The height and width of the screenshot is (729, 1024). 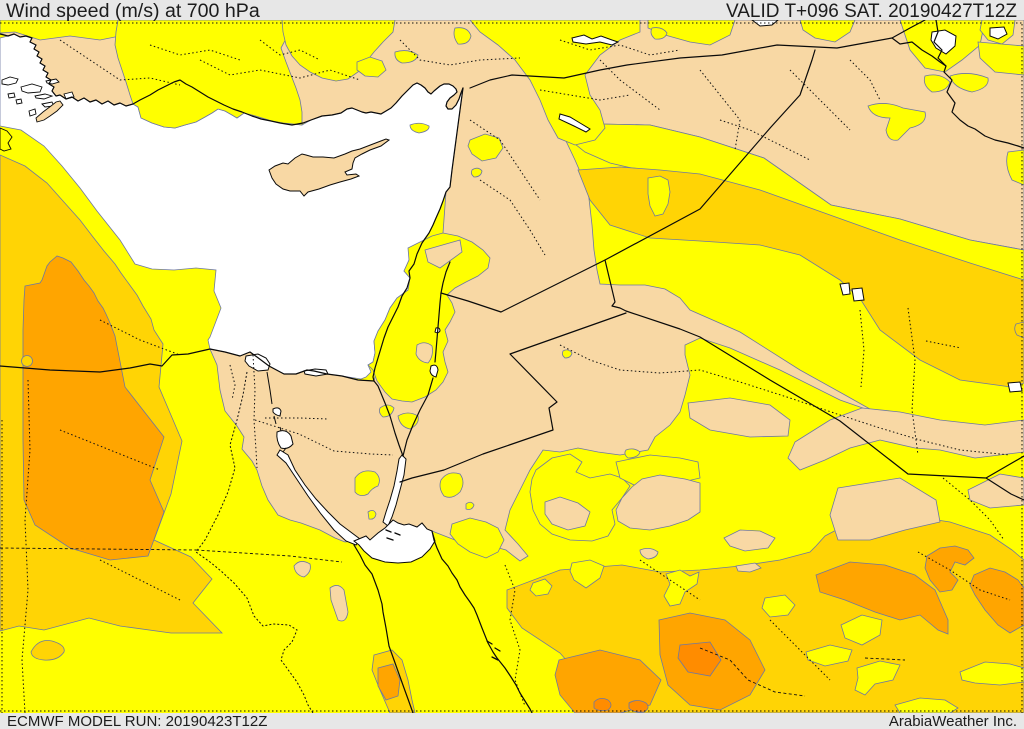 I want to click on svg-text: Wind speed (m/s) at 700 hPa, so click(x=133, y=11).